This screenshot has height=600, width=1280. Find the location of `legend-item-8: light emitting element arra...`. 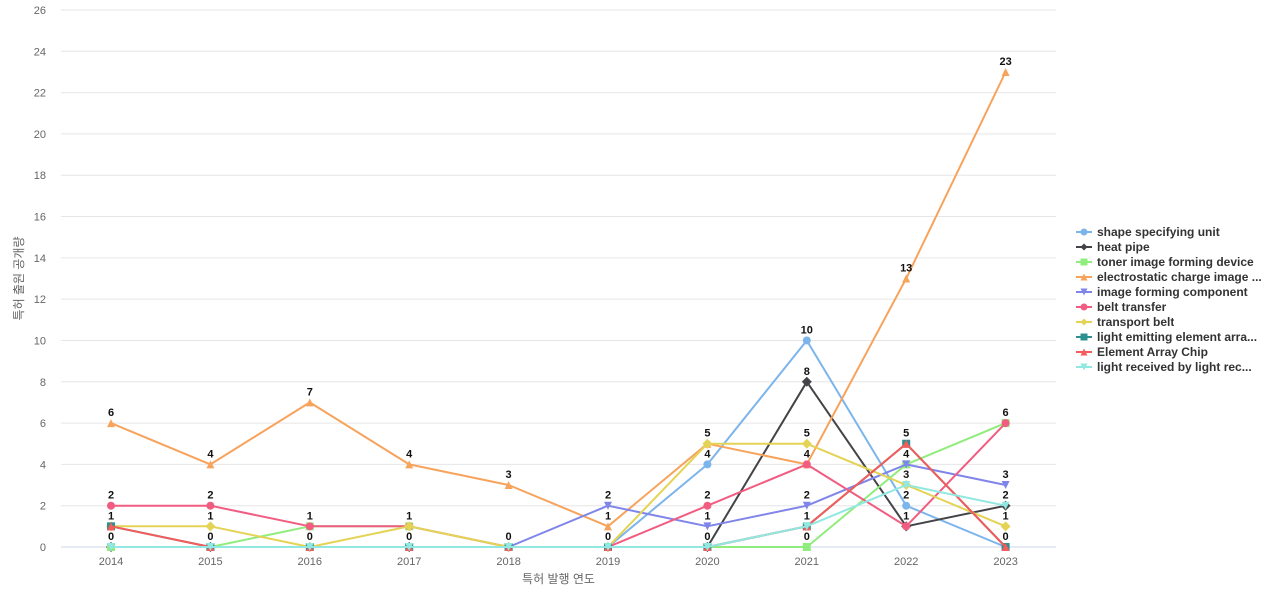

legend-item-8: light emitting element arra... is located at coordinates (1176, 336).